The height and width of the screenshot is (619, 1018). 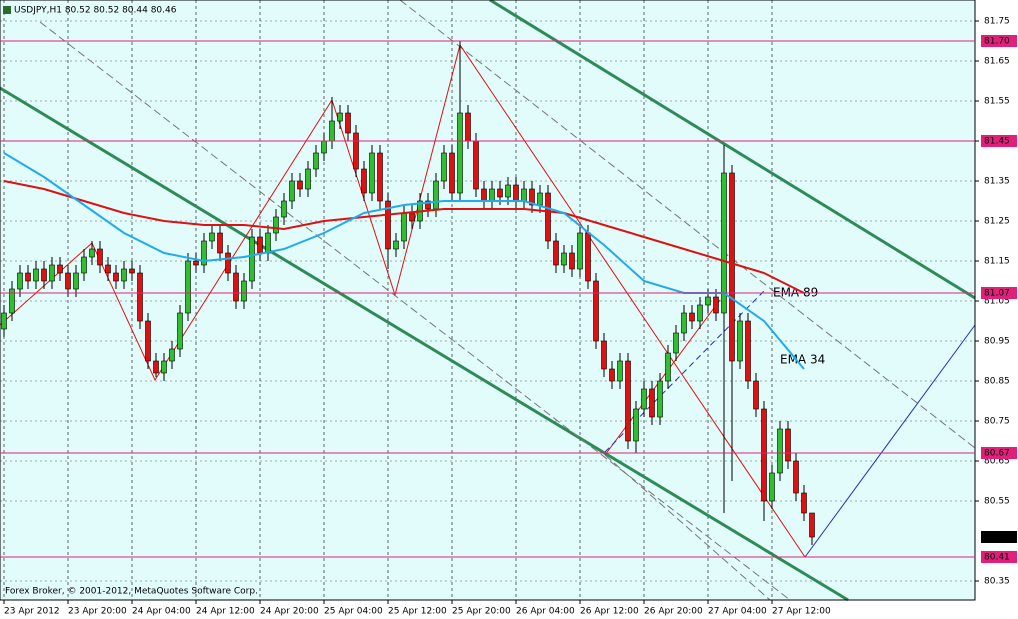 I want to click on y-tick-label: 81.25, so click(x=997, y=222).